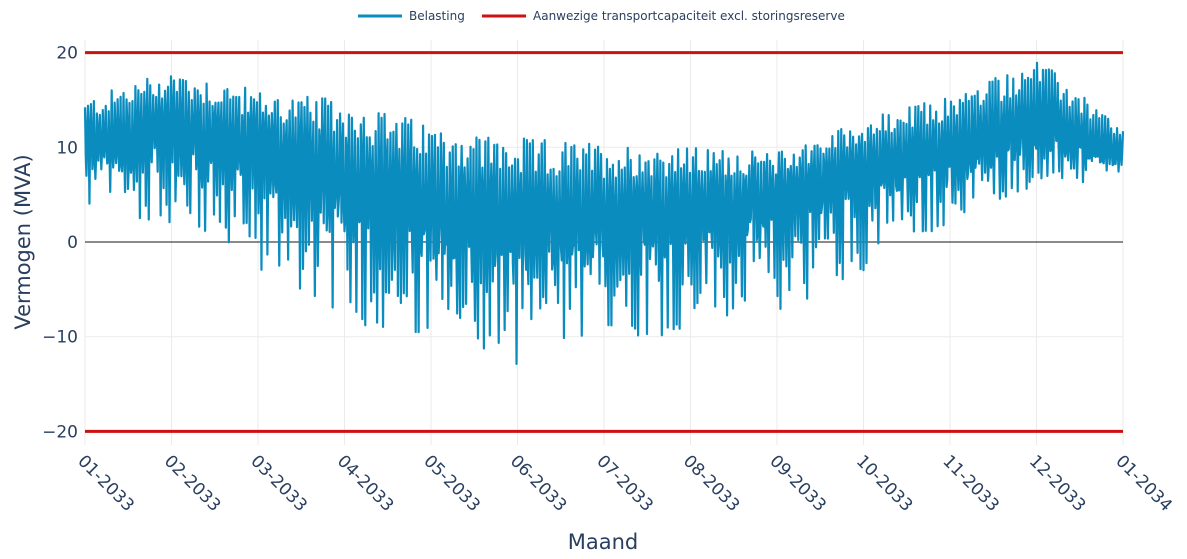  What do you see at coordinates (1143, 483) in the screenshot?
I see `x-tick-label: 01-2034` at bounding box center [1143, 483].